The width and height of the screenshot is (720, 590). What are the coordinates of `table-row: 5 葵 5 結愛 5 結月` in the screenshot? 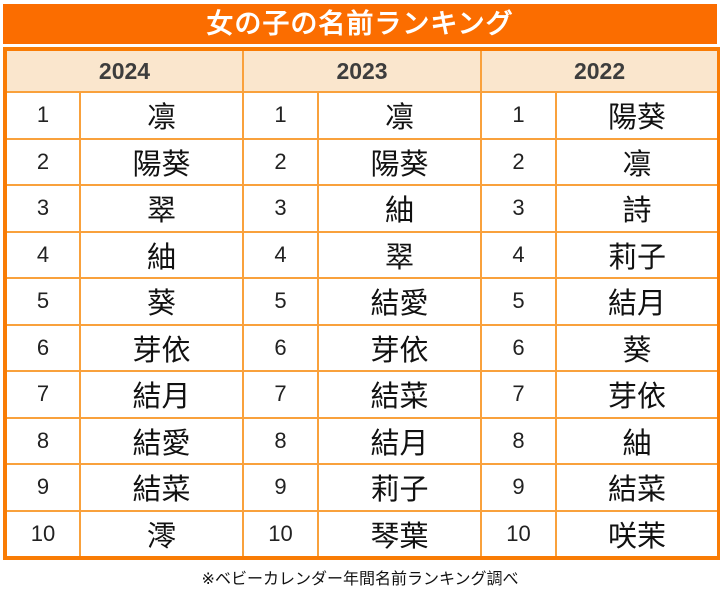 It's located at (362, 301).